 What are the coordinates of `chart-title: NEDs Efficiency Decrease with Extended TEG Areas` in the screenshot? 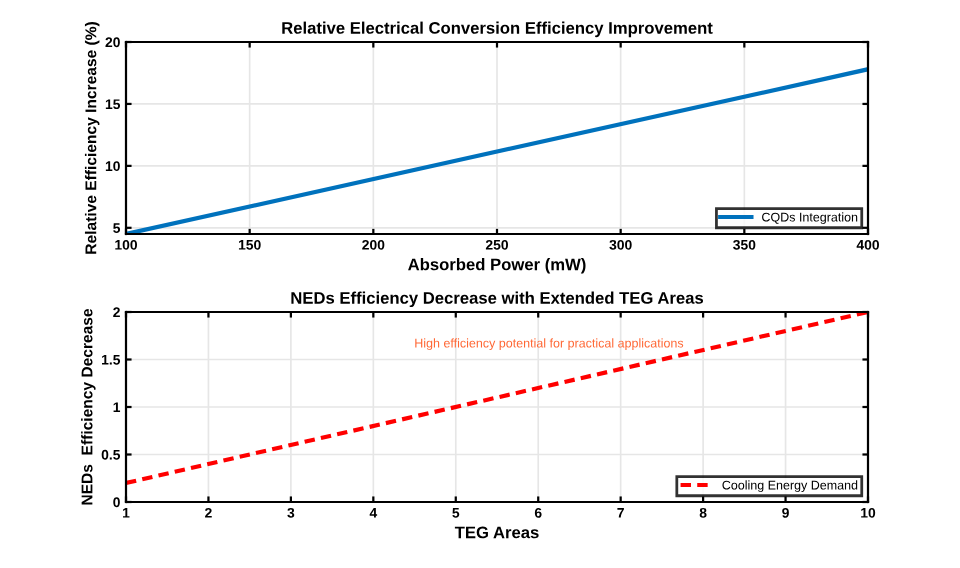 It's located at (497, 299).